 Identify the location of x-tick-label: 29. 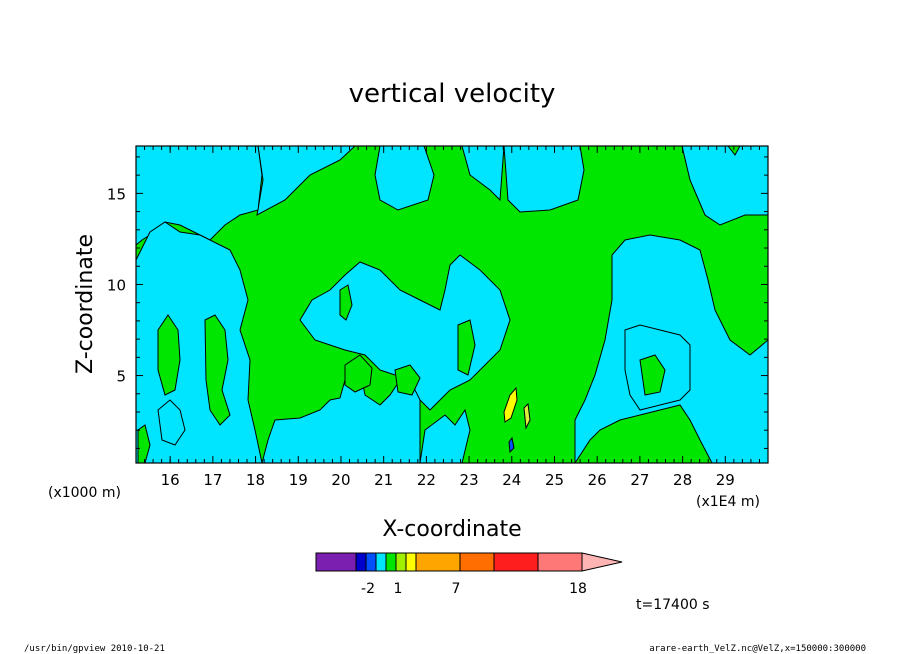
(725, 480).